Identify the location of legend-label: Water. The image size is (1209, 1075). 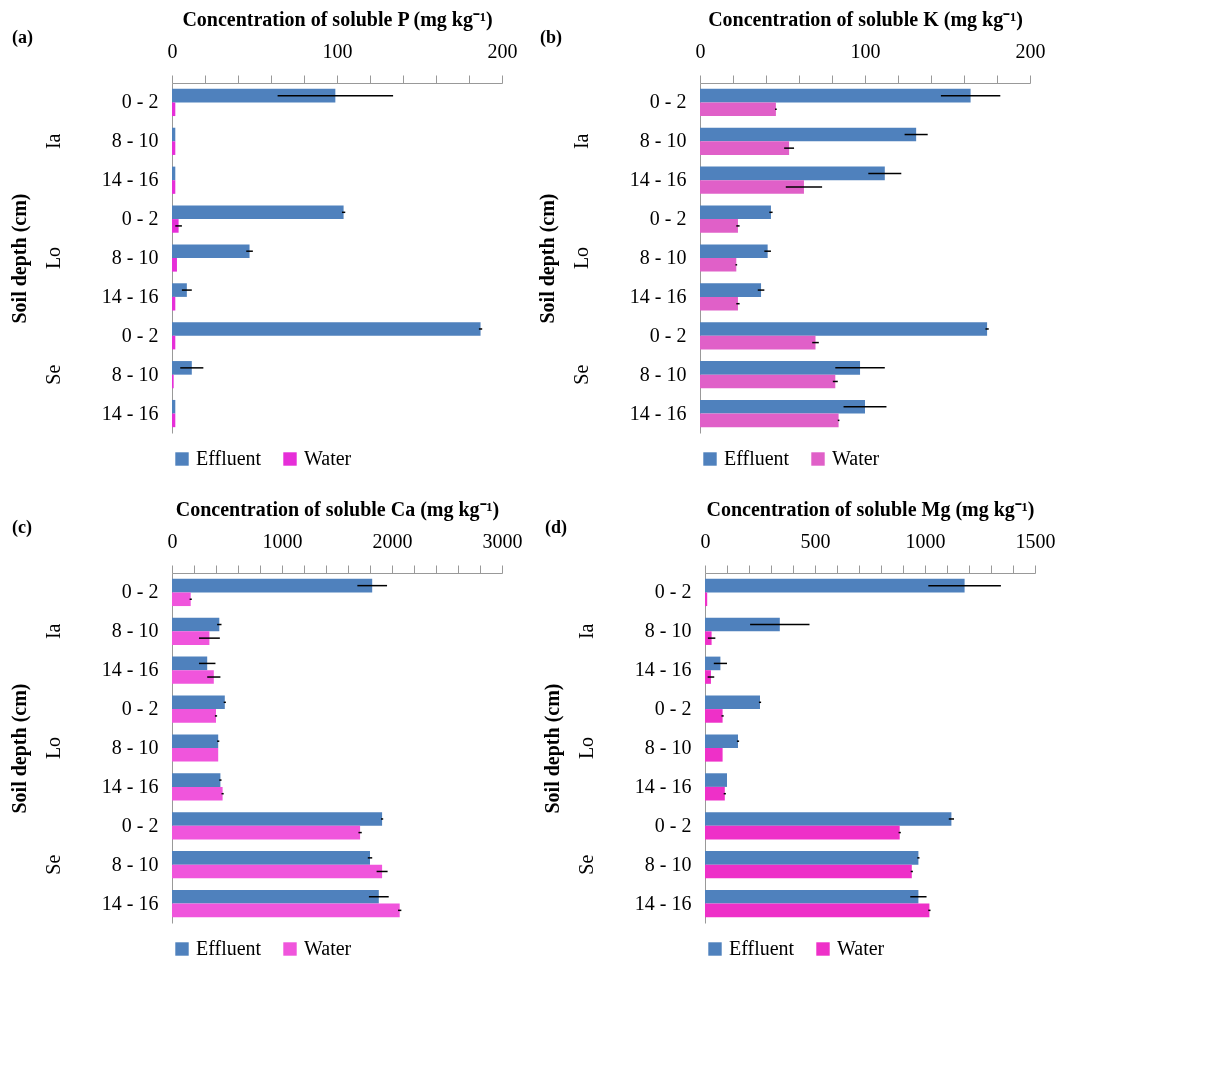
(861, 948).